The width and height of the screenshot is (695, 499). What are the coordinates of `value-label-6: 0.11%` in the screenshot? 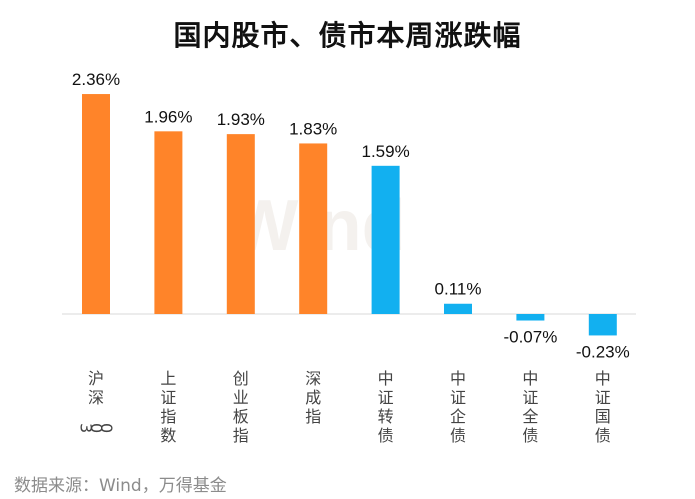 It's located at (458, 289).